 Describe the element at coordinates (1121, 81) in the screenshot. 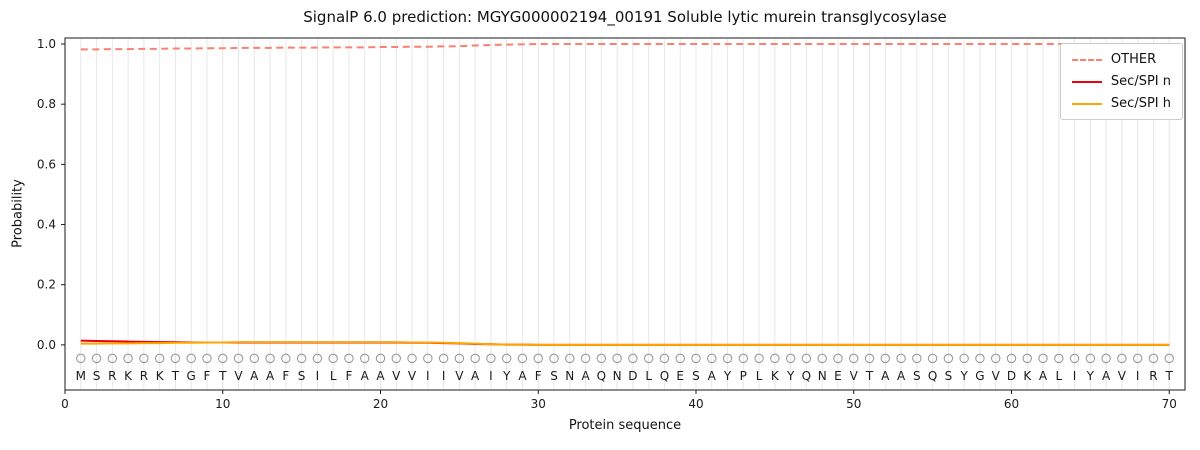

I see `legend: OTHER Sec/SPI n Sec/SPI h` at that location.